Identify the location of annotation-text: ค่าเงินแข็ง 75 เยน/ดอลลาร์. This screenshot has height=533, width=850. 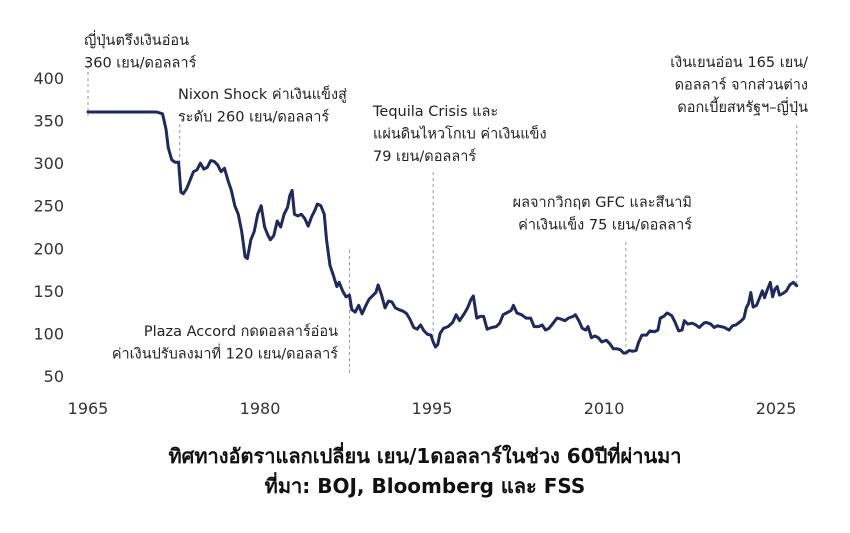
(605, 224).